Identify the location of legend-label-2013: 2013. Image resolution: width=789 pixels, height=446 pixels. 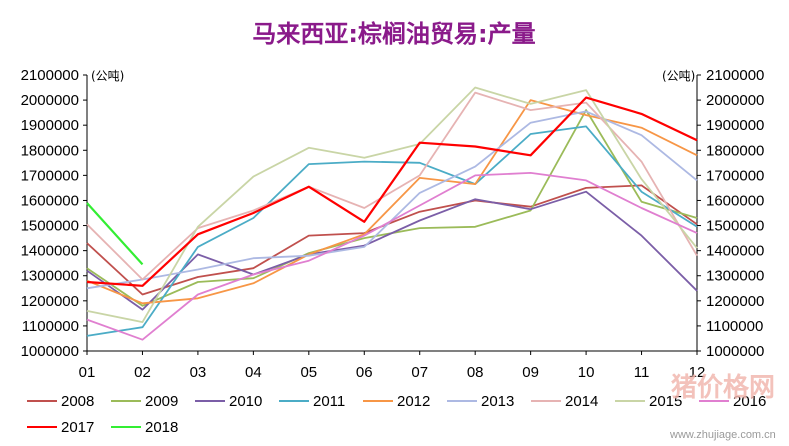
(497, 401).